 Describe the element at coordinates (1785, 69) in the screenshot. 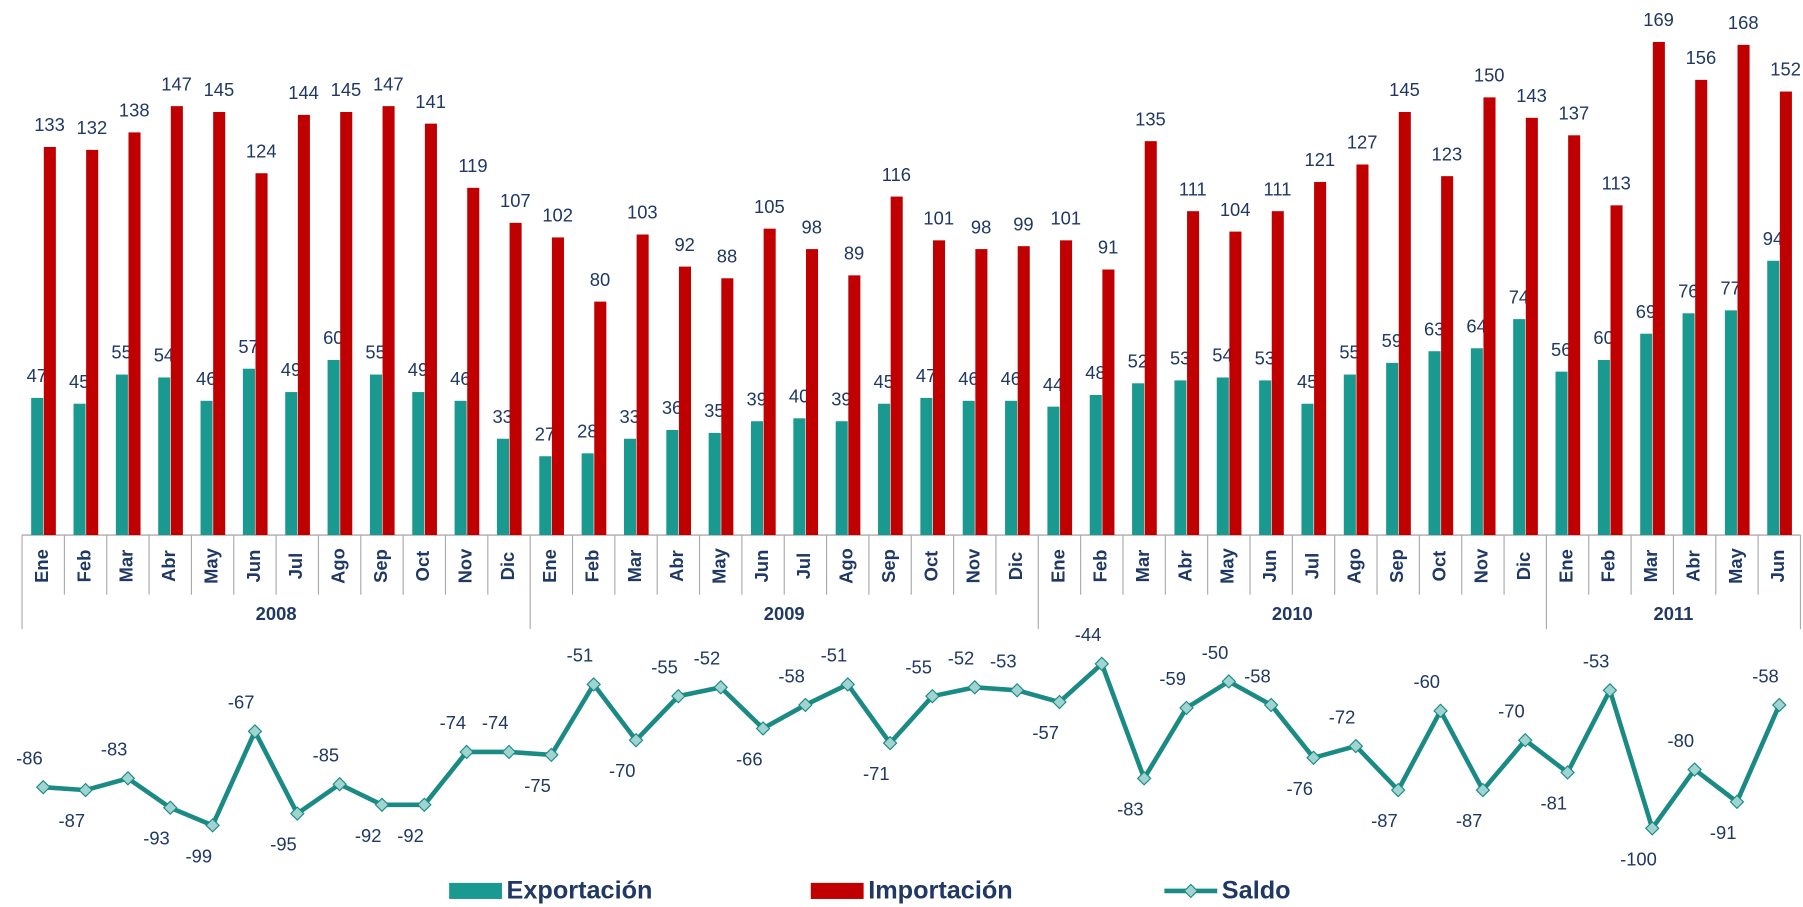

I see `value-label: 152` at that location.